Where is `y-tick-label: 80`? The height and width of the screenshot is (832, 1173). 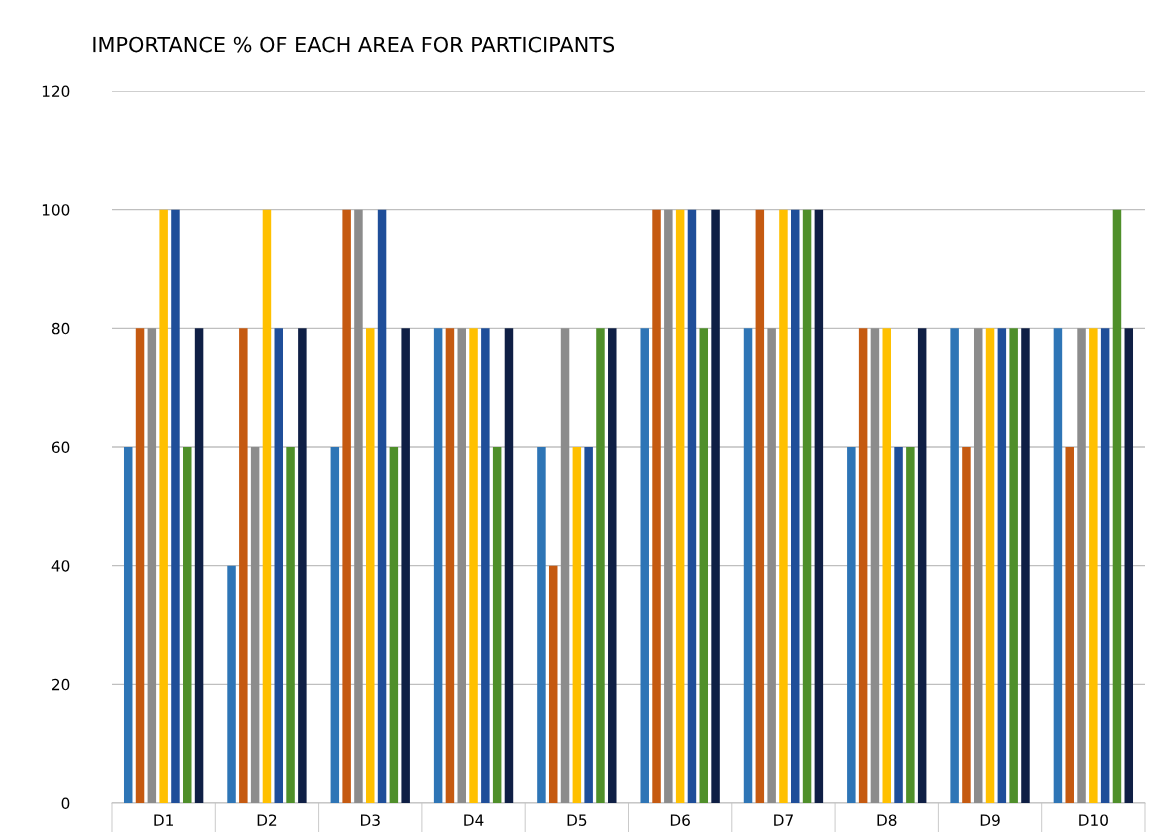 y-tick-label: 80 is located at coordinates (60, 328).